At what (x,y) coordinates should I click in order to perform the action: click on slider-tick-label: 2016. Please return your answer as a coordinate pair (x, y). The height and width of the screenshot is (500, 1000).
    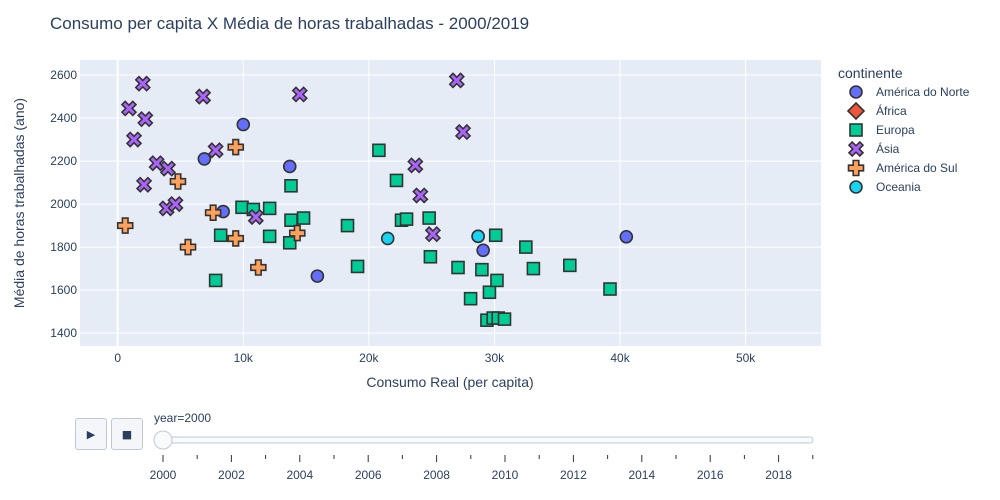
    Looking at the image, I should click on (710, 475).